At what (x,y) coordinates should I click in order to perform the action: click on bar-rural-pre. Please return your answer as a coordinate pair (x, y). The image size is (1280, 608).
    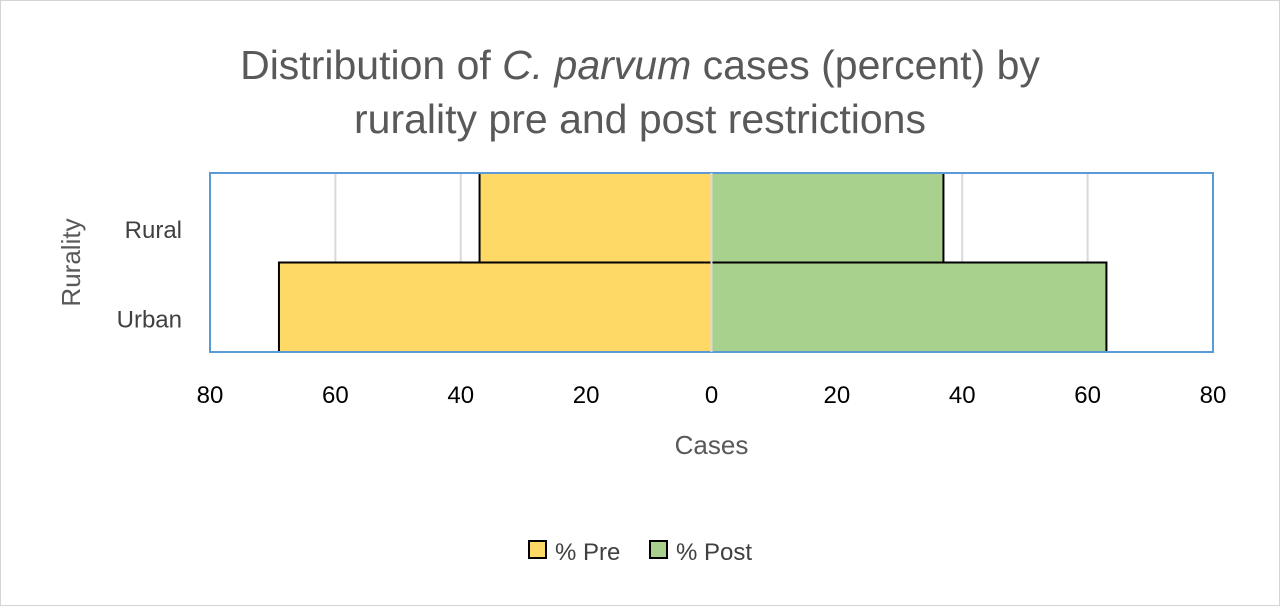
    Looking at the image, I should click on (595, 218).